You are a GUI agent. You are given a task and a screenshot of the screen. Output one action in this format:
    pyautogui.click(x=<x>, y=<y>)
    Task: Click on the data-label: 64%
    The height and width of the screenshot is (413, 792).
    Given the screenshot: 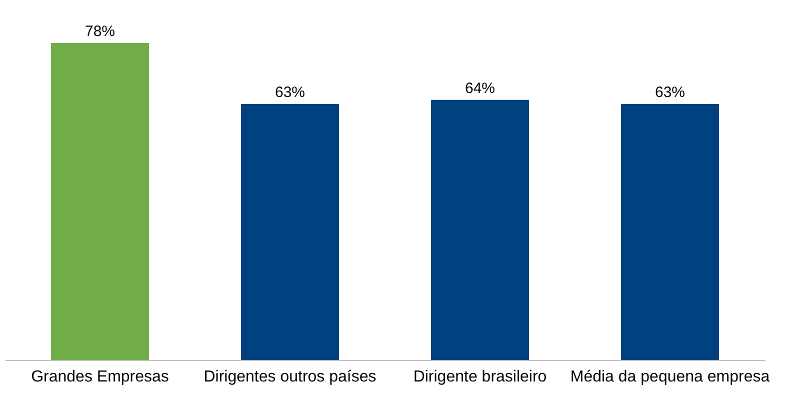 What is the action you would take?
    pyautogui.click(x=480, y=88)
    